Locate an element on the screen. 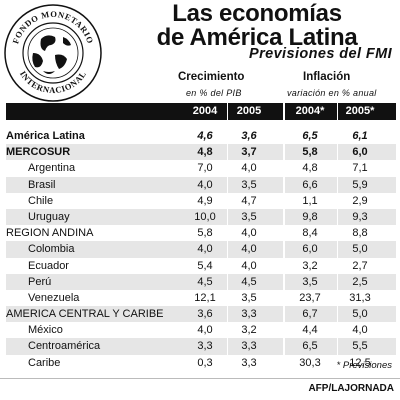  table-cell: 6,7 is located at coordinates (310, 314).